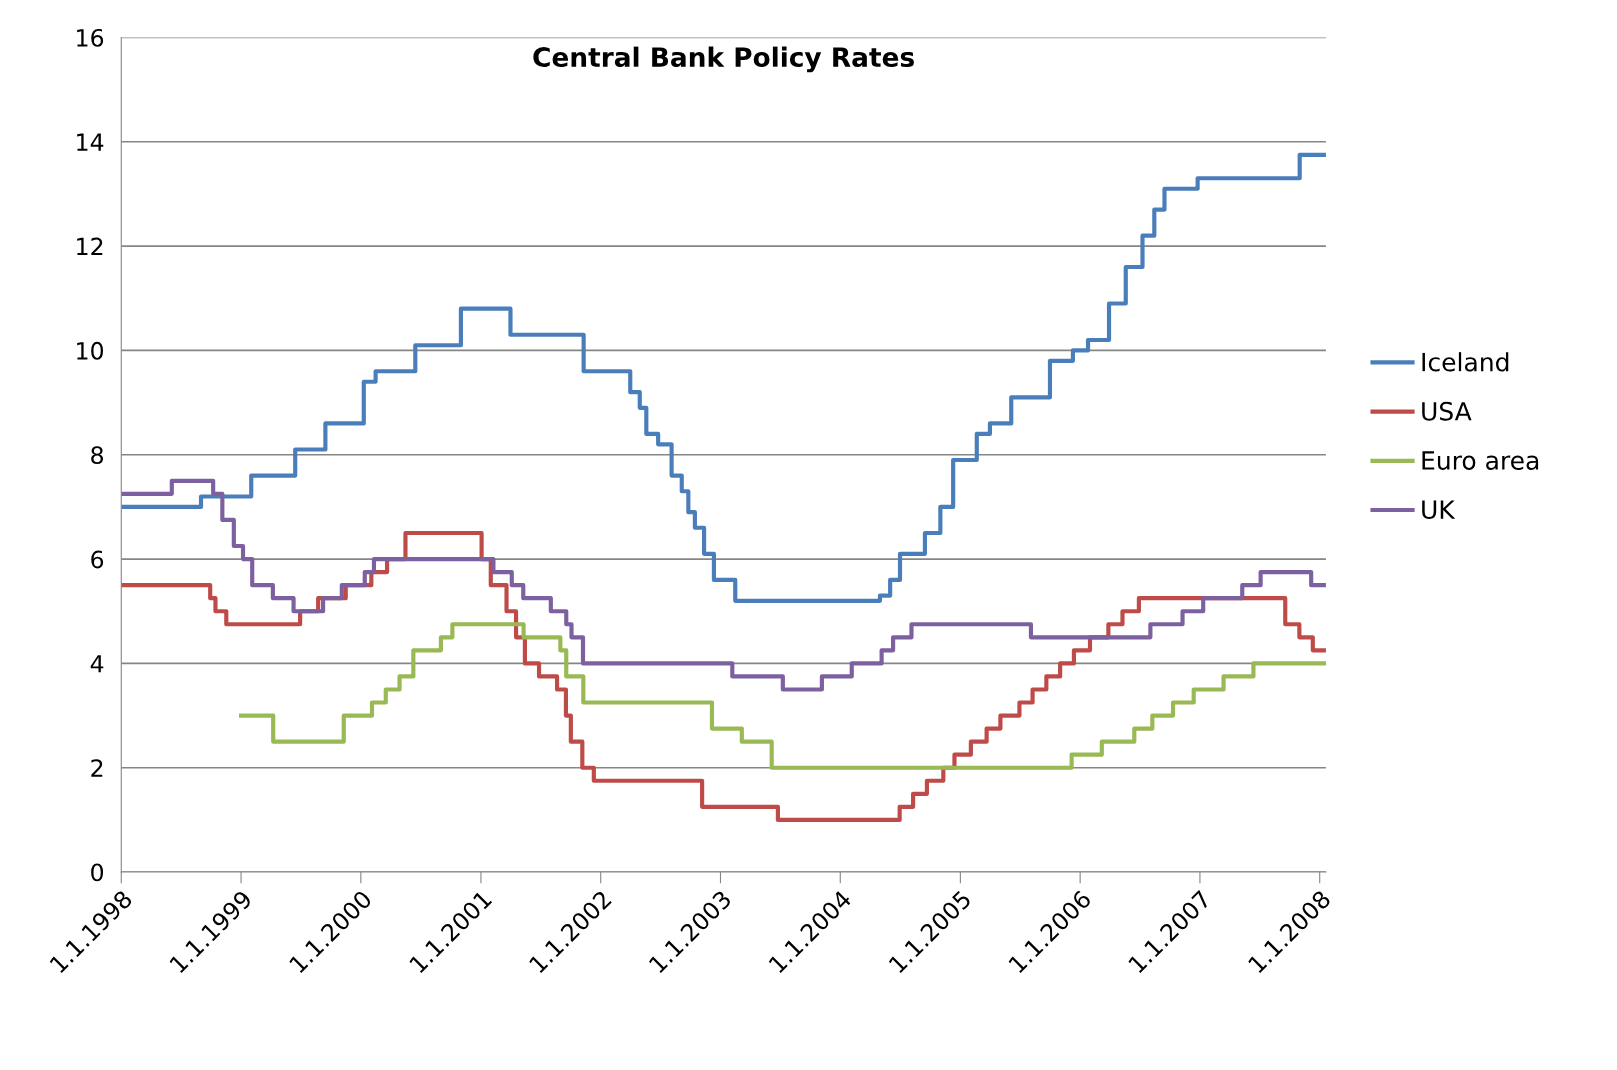 The width and height of the screenshot is (1617, 1070). Describe the element at coordinates (97, 559) in the screenshot. I see `y-tick-label: 6` at that location.